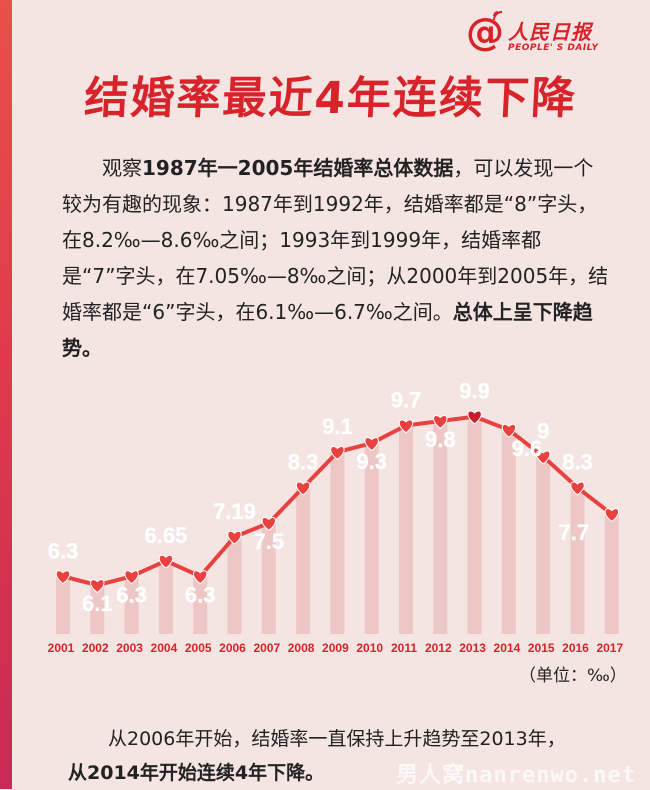  I want to click on x-tick-2001: 2001, so click(61, 648).